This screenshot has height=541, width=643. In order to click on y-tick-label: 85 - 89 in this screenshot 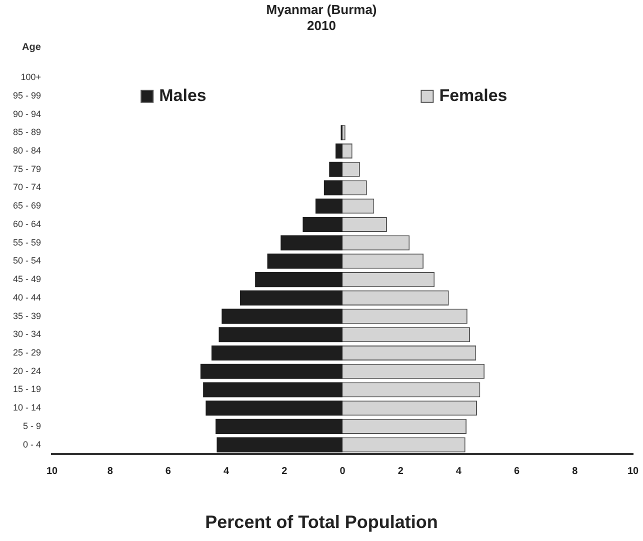, I will do `click(27, 132)`.